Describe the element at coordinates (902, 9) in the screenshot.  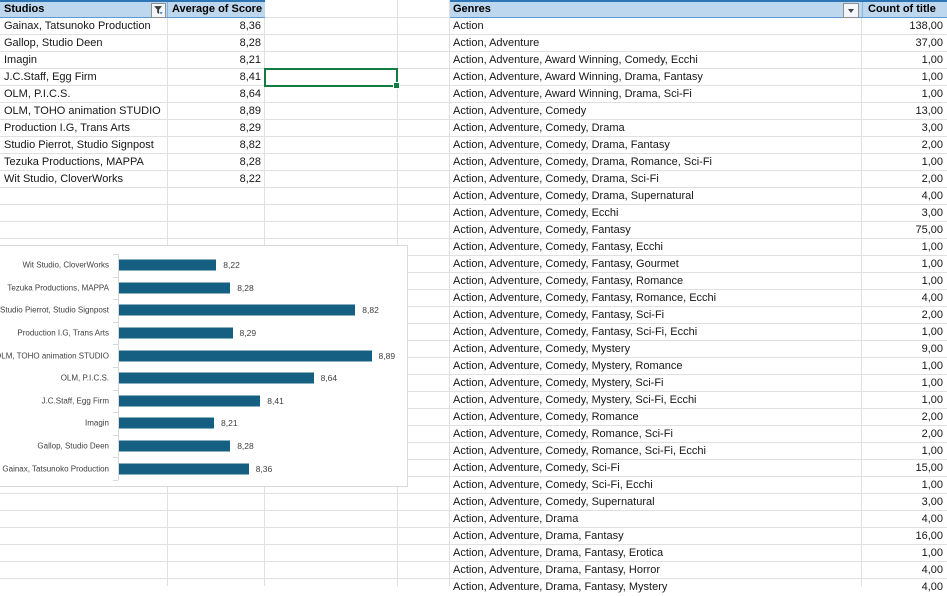
I see `count-of-title-header-cell: Count of title` at that location.